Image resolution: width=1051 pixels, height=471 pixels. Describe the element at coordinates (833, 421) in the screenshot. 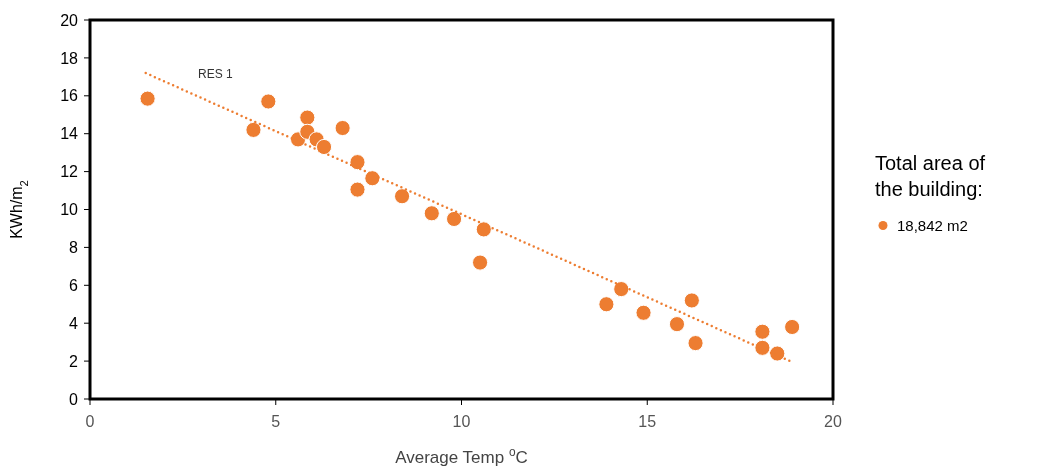

I see `x-tick-label: 20` at that location.